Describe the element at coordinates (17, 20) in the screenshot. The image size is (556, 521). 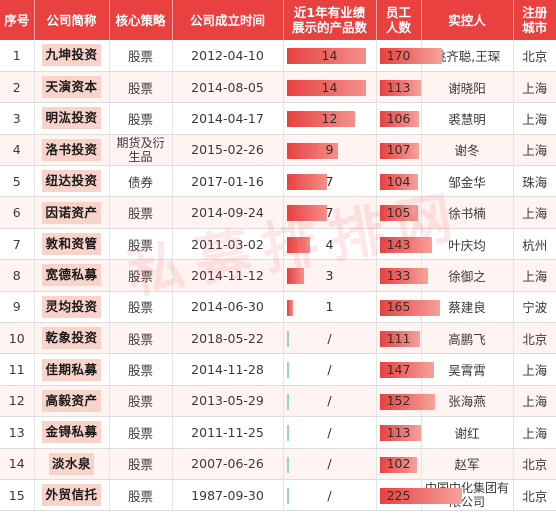
I see `header-no: 序号` at that location.